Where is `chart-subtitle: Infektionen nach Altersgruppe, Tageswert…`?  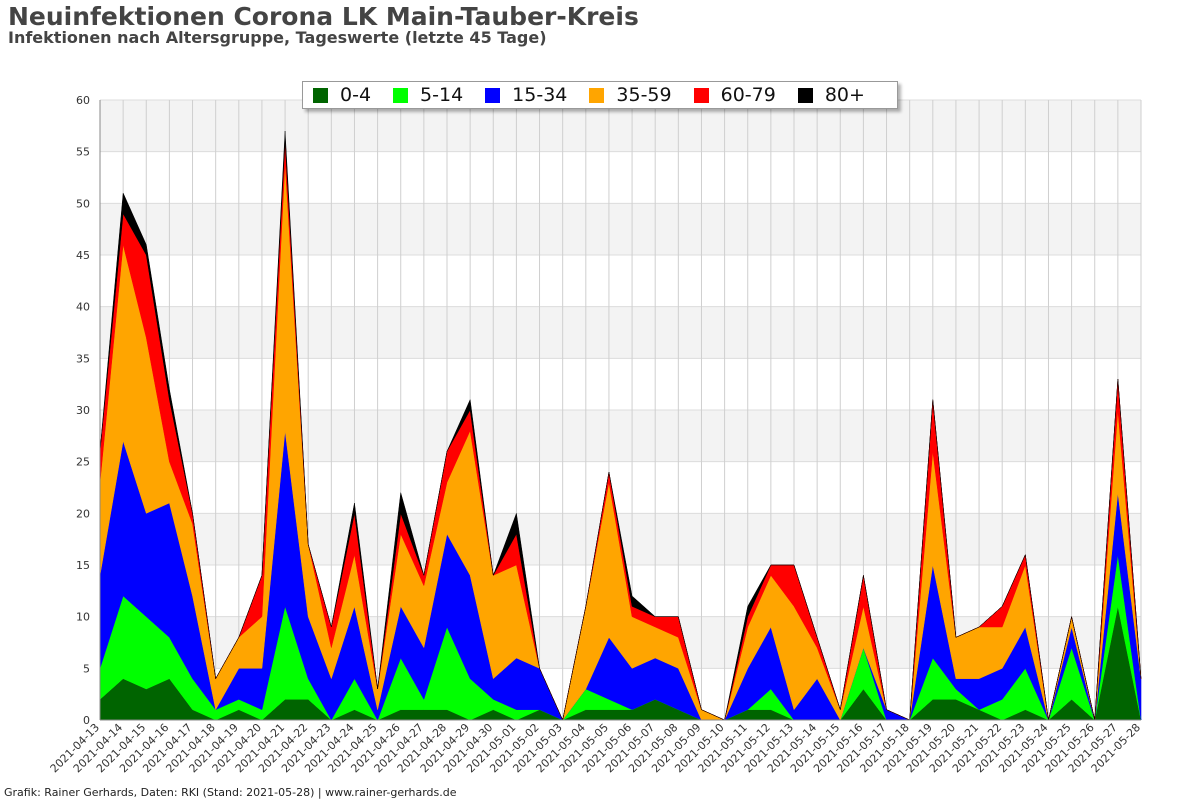 chart-subtitle: Infektionen nach Altersgruppe, Tageswert… is located at coordinates (277, 37).